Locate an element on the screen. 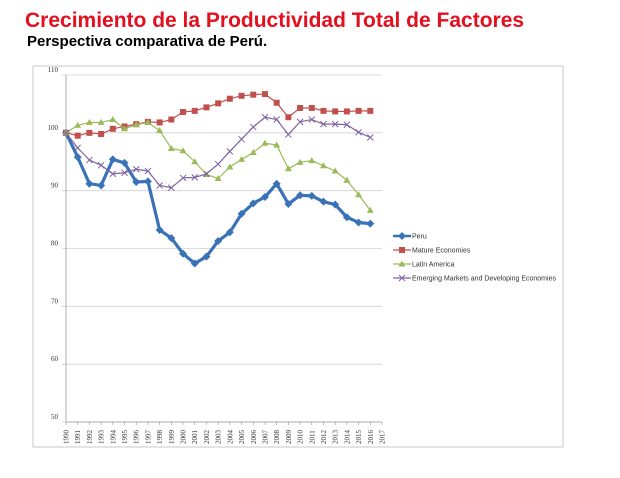 This screenshot has width=620, height=478. x-tick-label: 2015 is located at coordinates (359, 437).